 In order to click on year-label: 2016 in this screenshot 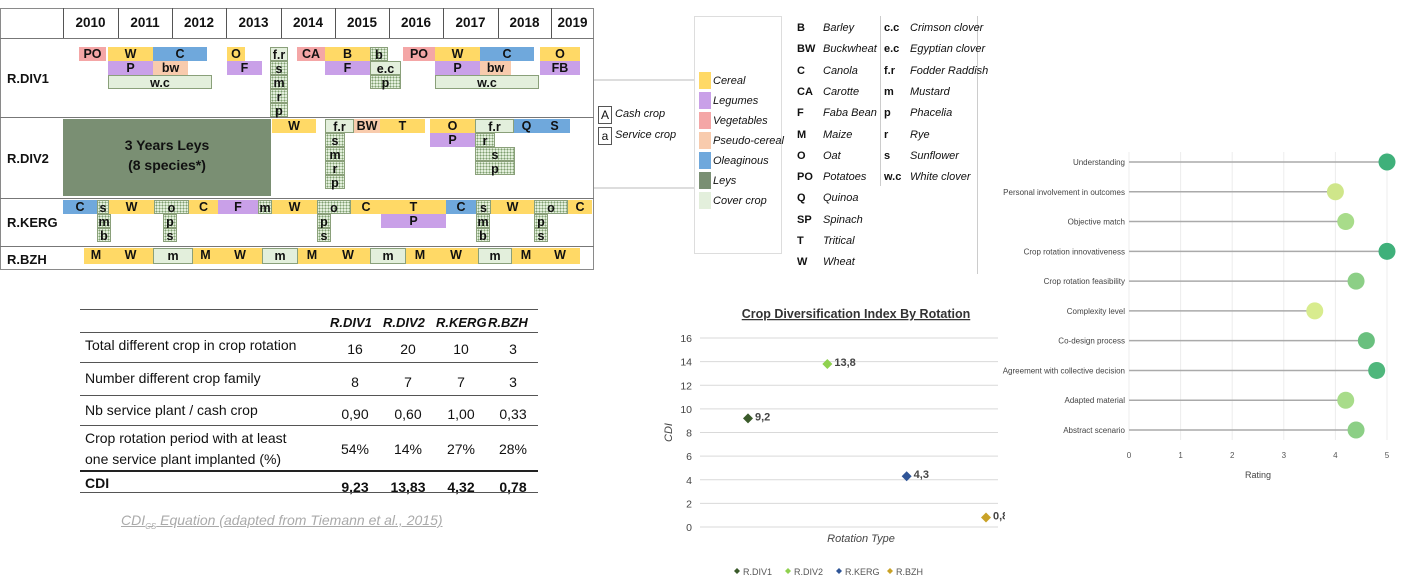, I will do `click(416, 22)`.